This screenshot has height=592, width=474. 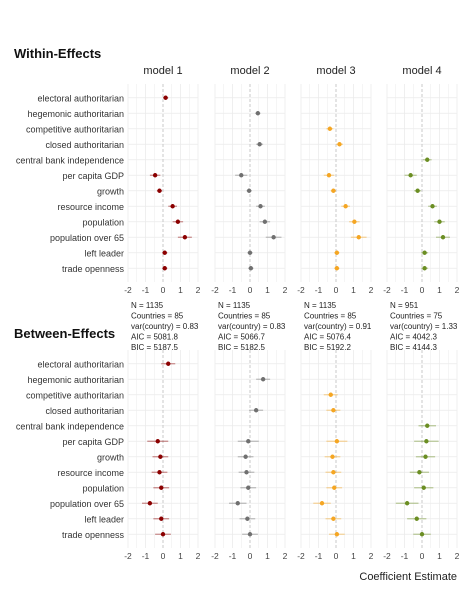 What do you see at coordinates (416, 316) in the screenshot?
I see `model-fit-statistic: Countries = 75` at bounding box center [416, 316].